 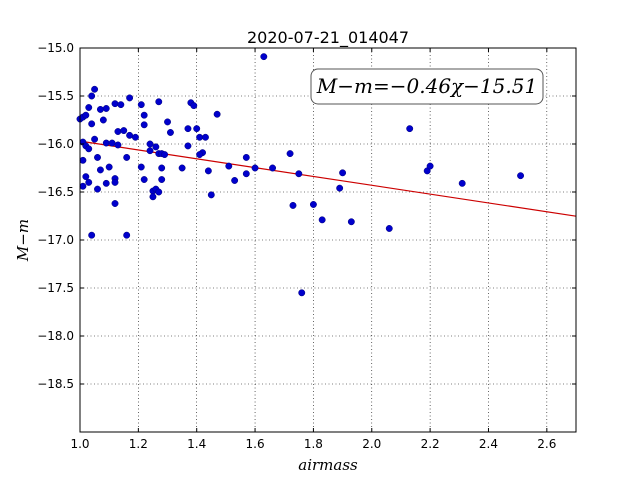 I want to click on x-tick-label: 1.2, so click(x=138, y=444).